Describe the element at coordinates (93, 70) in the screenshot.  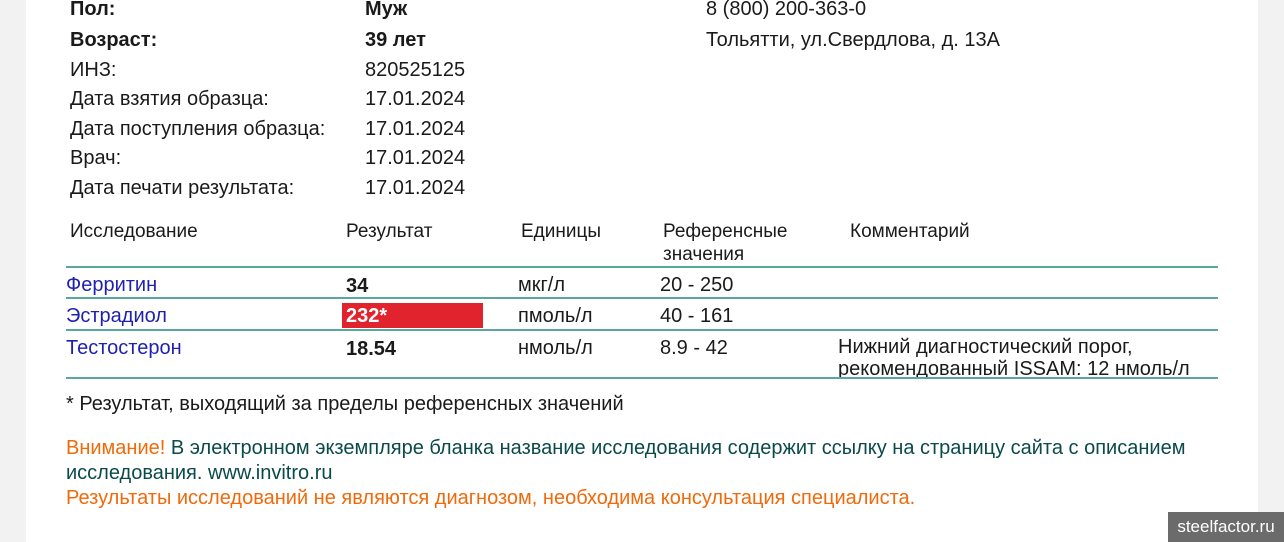
I see `inz-label: ИНЗ:` at that location.